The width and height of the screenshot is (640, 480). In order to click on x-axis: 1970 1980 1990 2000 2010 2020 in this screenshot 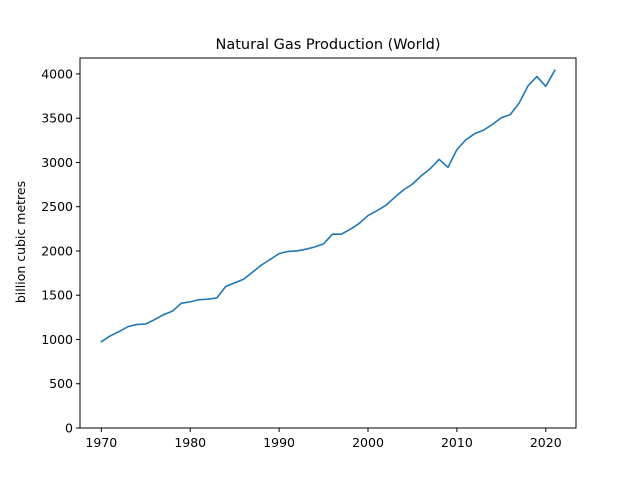, I will do `click(323, 439)`.